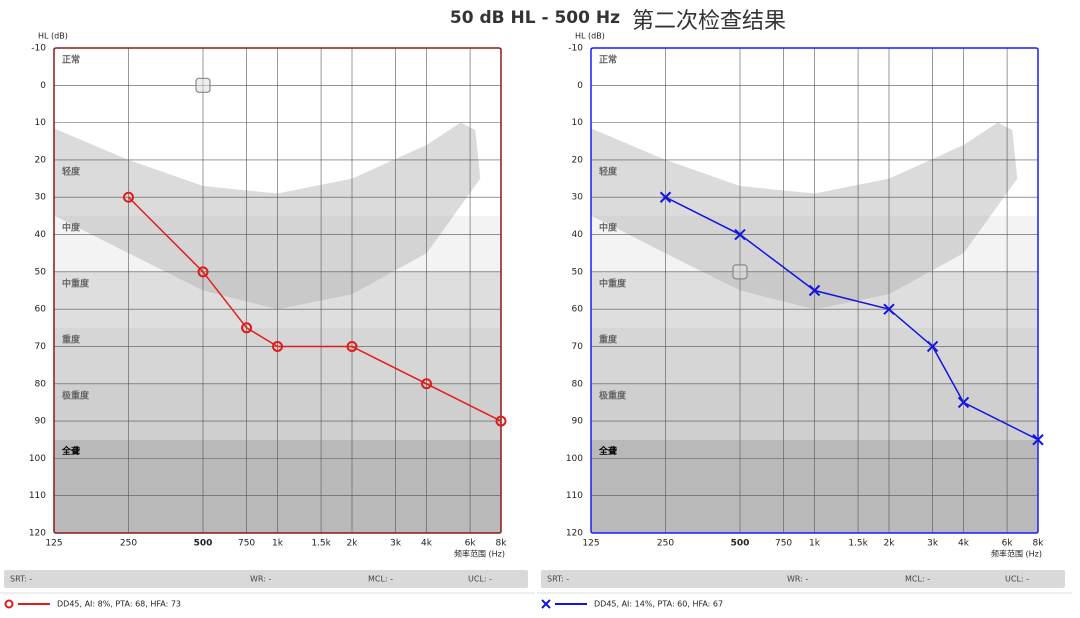 This screenshot has width=1080, height=618. Describe the element at coordinates (1008, 544) in the screenshot. I see `x-tick-label: 6k` at that location.